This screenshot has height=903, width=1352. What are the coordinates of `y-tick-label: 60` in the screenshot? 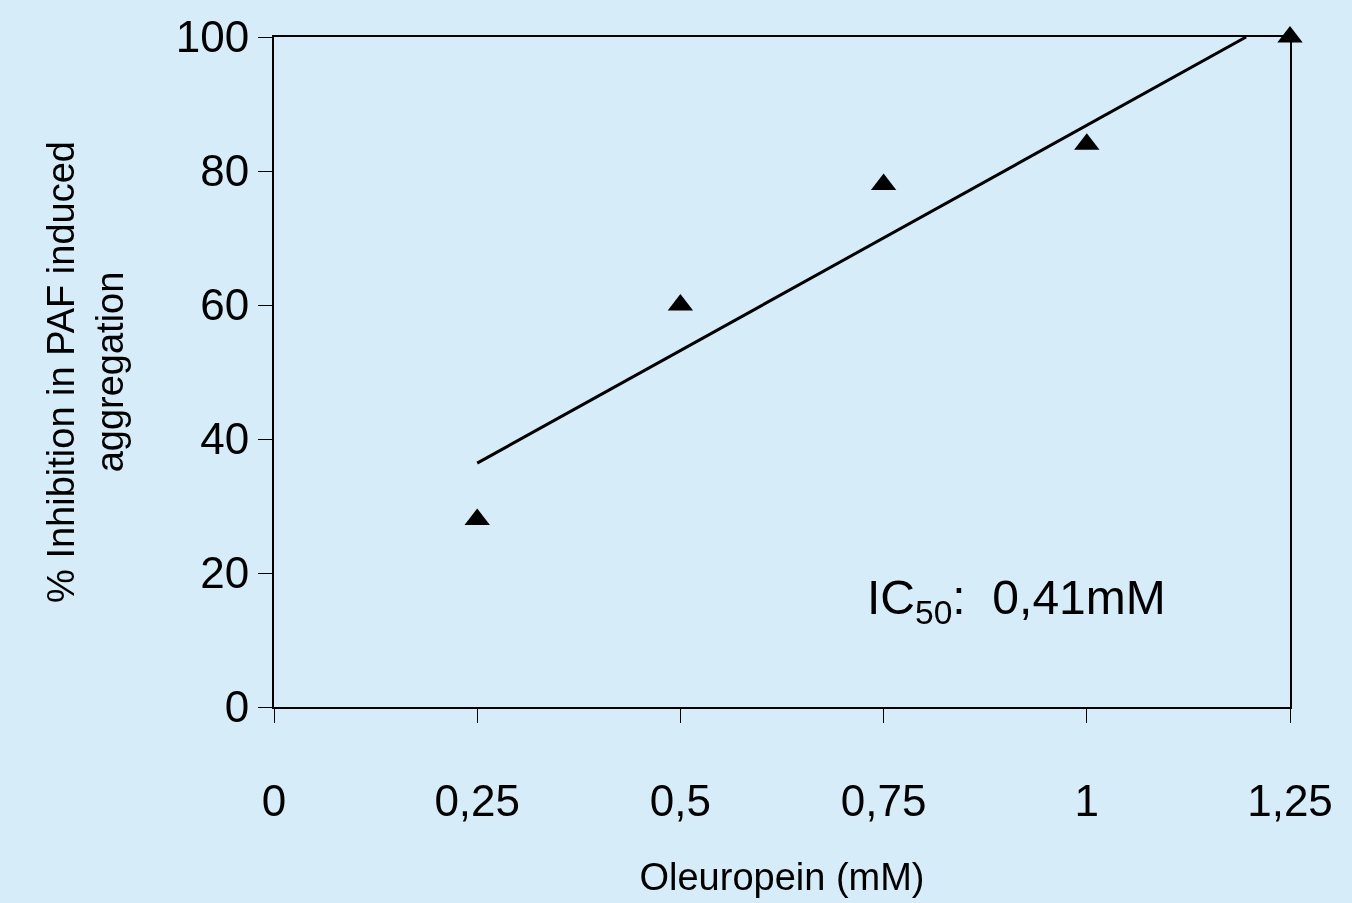 It's located at (225, 305).